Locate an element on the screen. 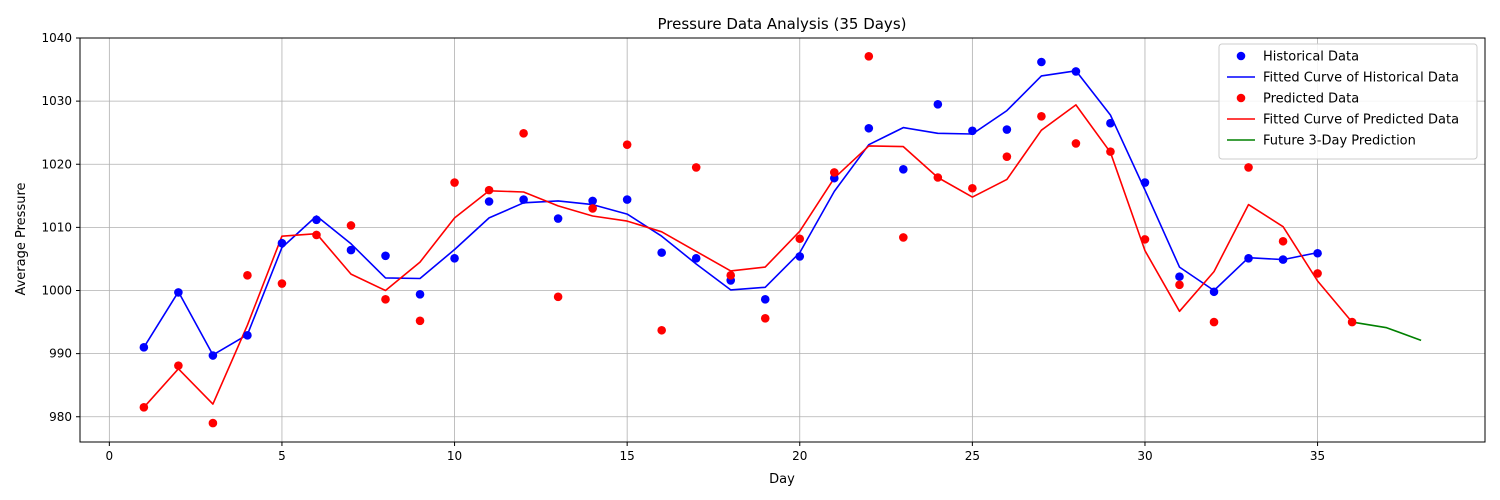  legend-label: Historical Data is located at coordinates (1311, 57).